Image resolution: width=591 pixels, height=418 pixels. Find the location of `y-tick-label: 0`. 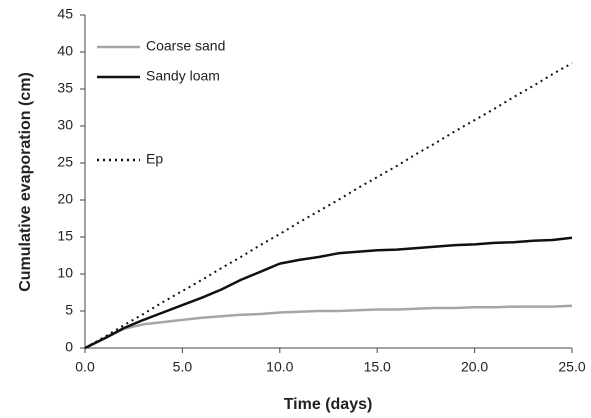

y-tick-label: 0 is located at coordinates (69, 347).